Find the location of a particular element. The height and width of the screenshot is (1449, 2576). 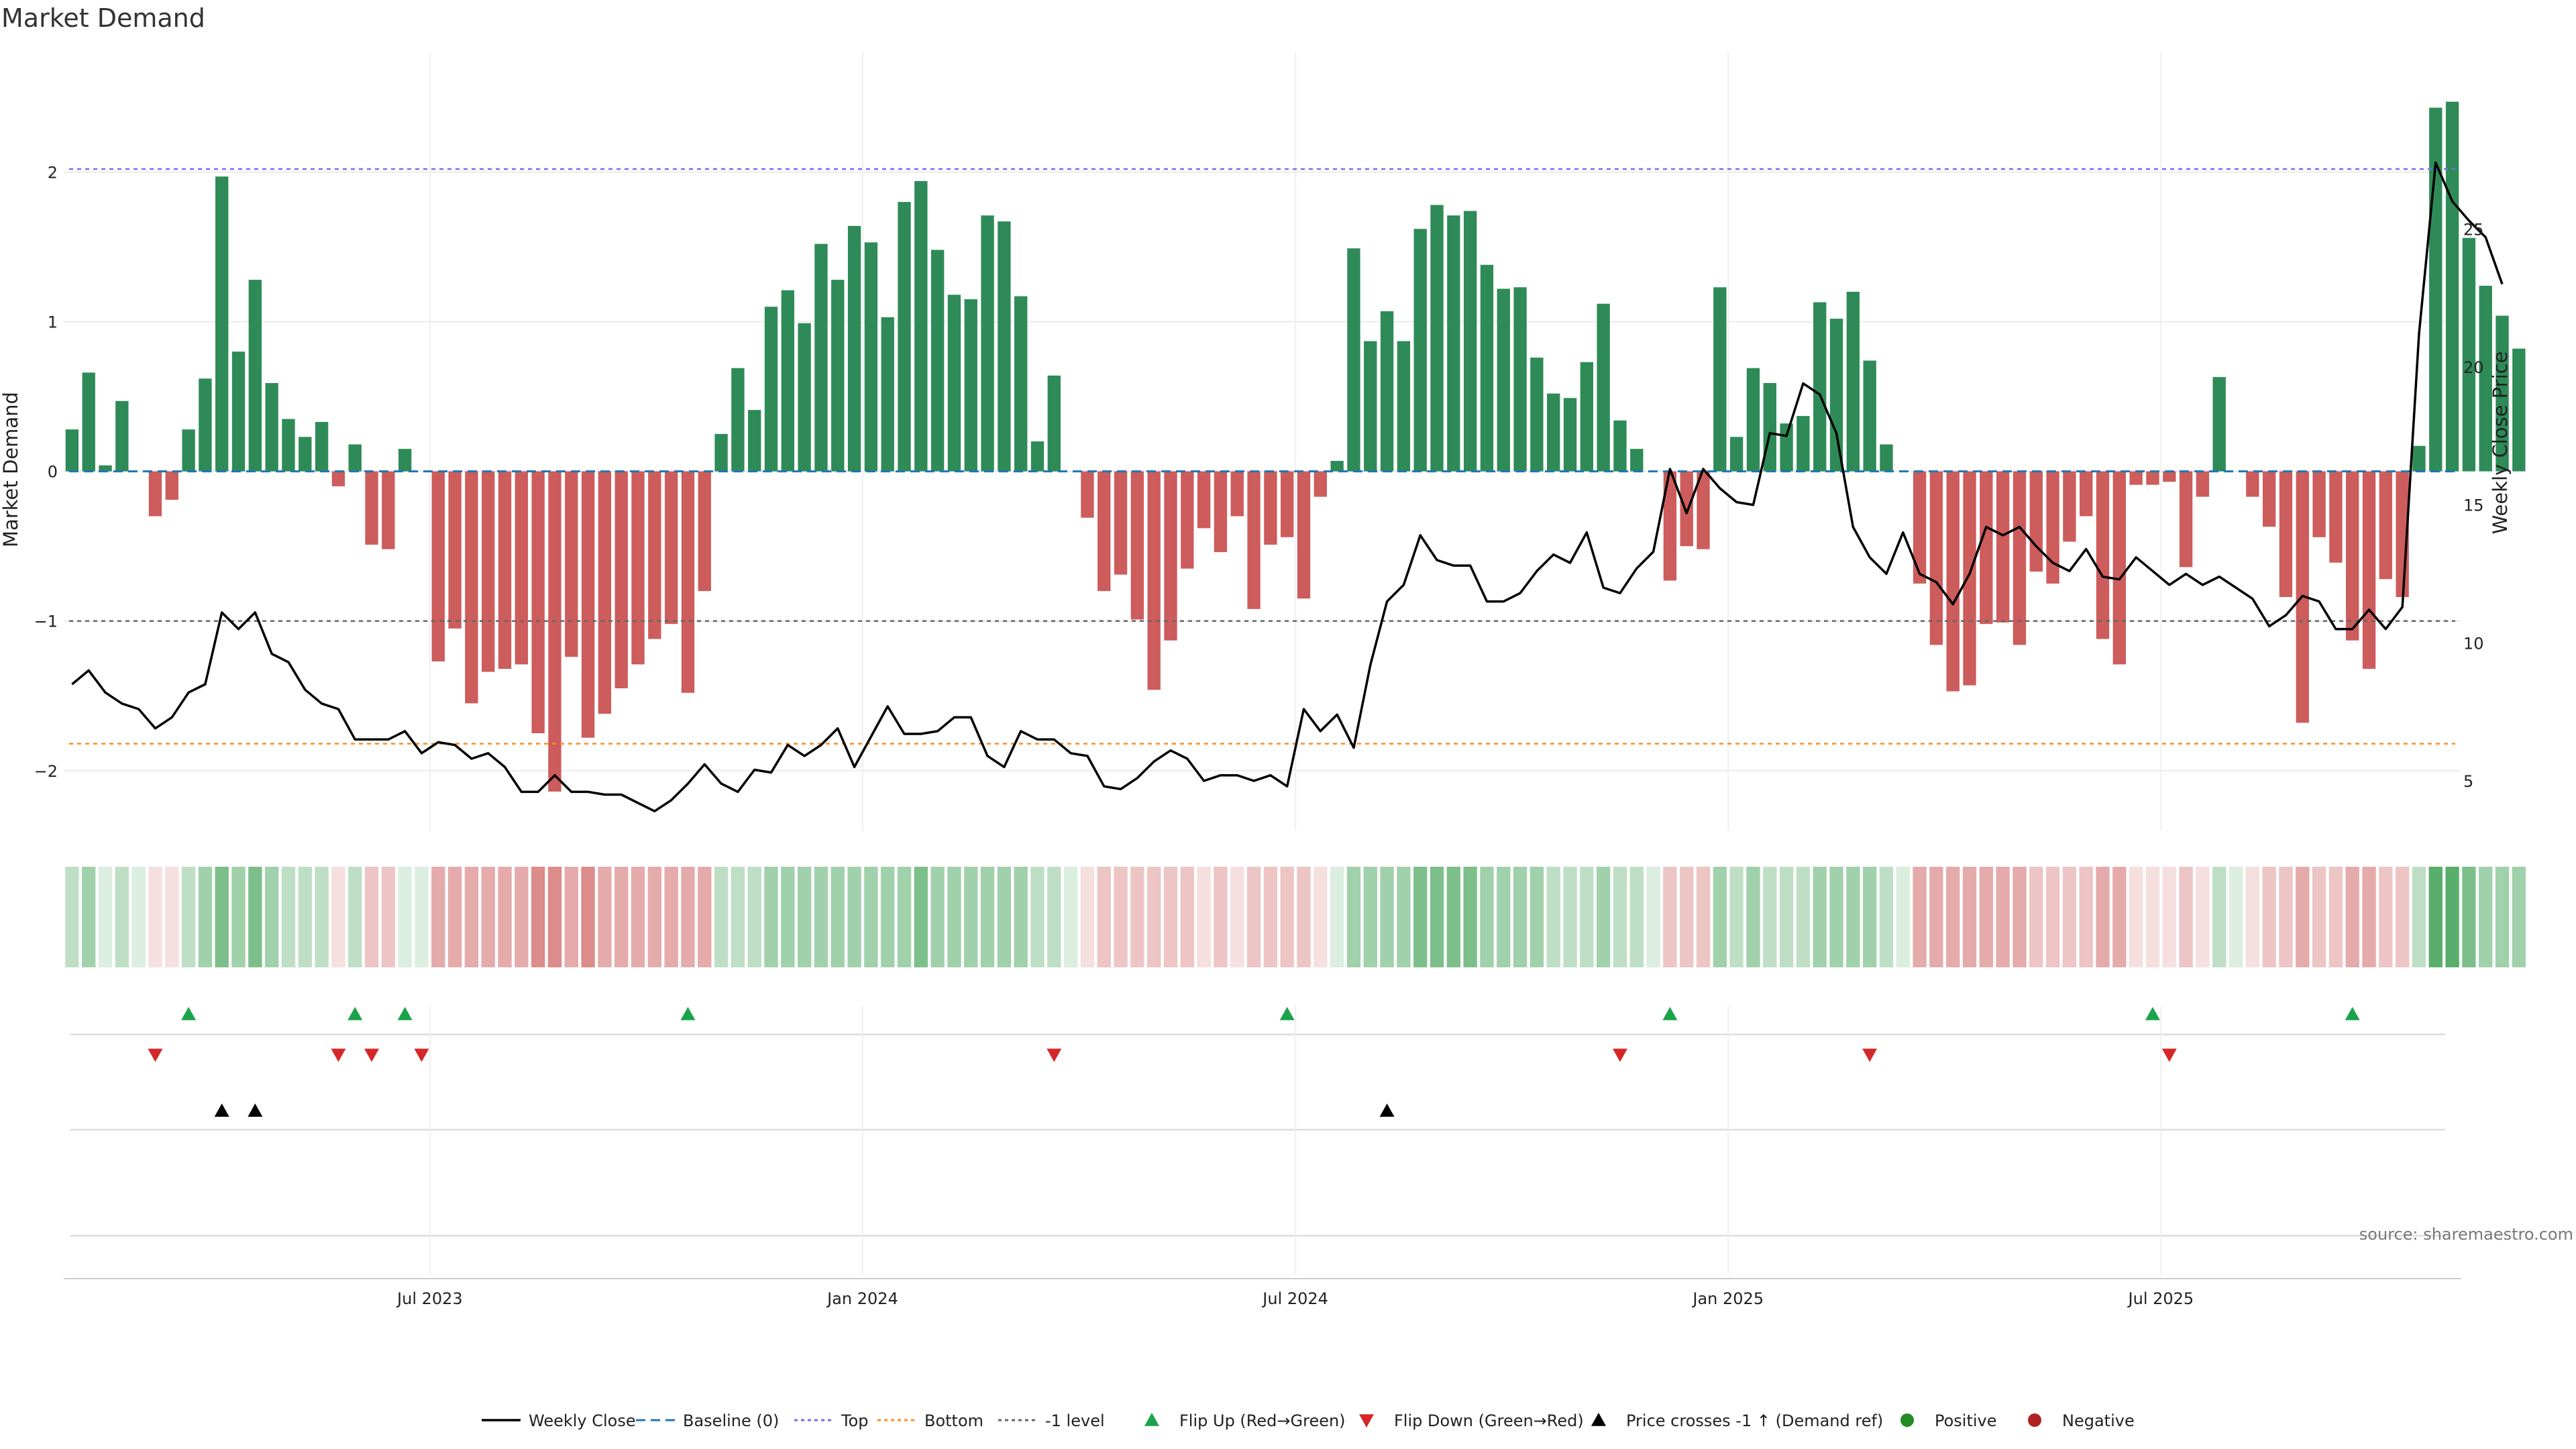

legend-item: Flip Down (Green→Red) is located at coordinates (1471, 1420).